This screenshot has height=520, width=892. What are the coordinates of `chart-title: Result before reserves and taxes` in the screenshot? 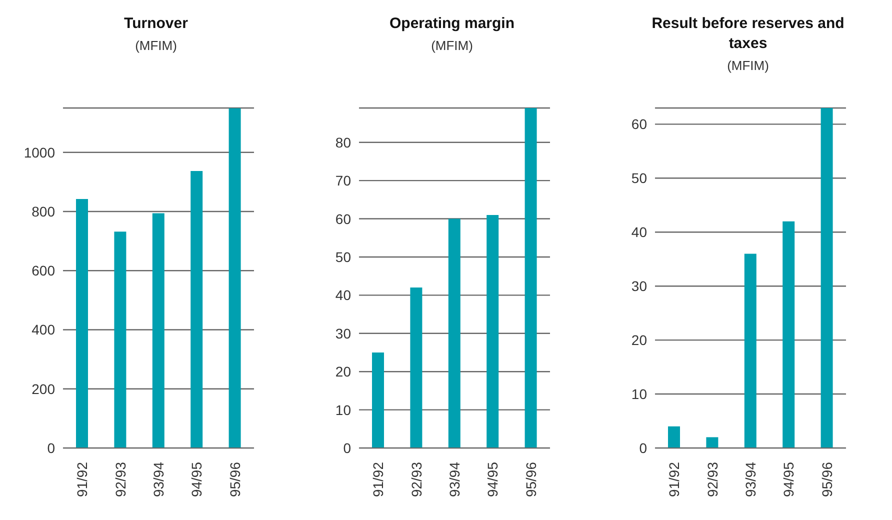 It's located at (748, 34).